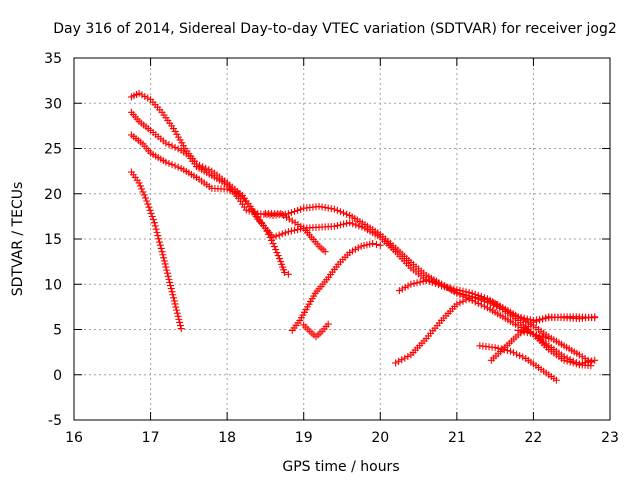 The image size is (640, 480). I want to click on y-tick-label: 15, so click(53, 240).